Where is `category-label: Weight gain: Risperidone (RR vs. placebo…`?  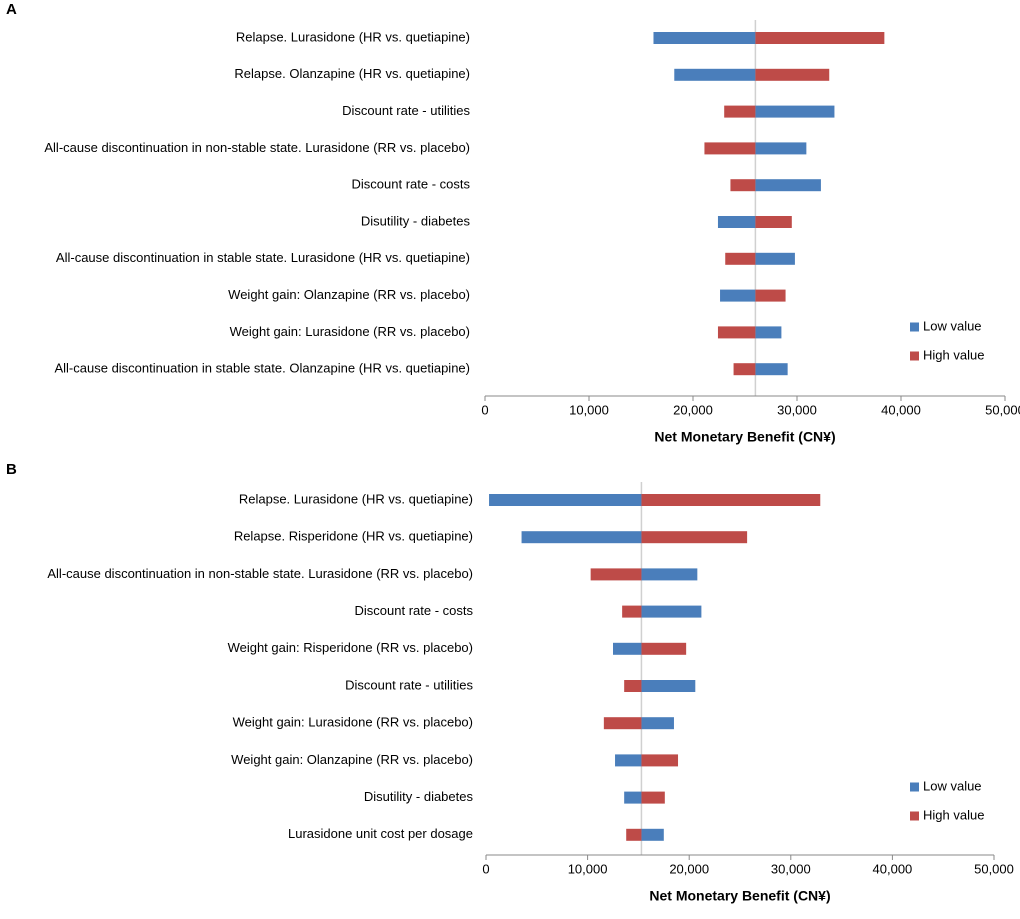 category-label: Weight gain: Risperidone (RR vs. placebo… is located at coordinates (350, 647).